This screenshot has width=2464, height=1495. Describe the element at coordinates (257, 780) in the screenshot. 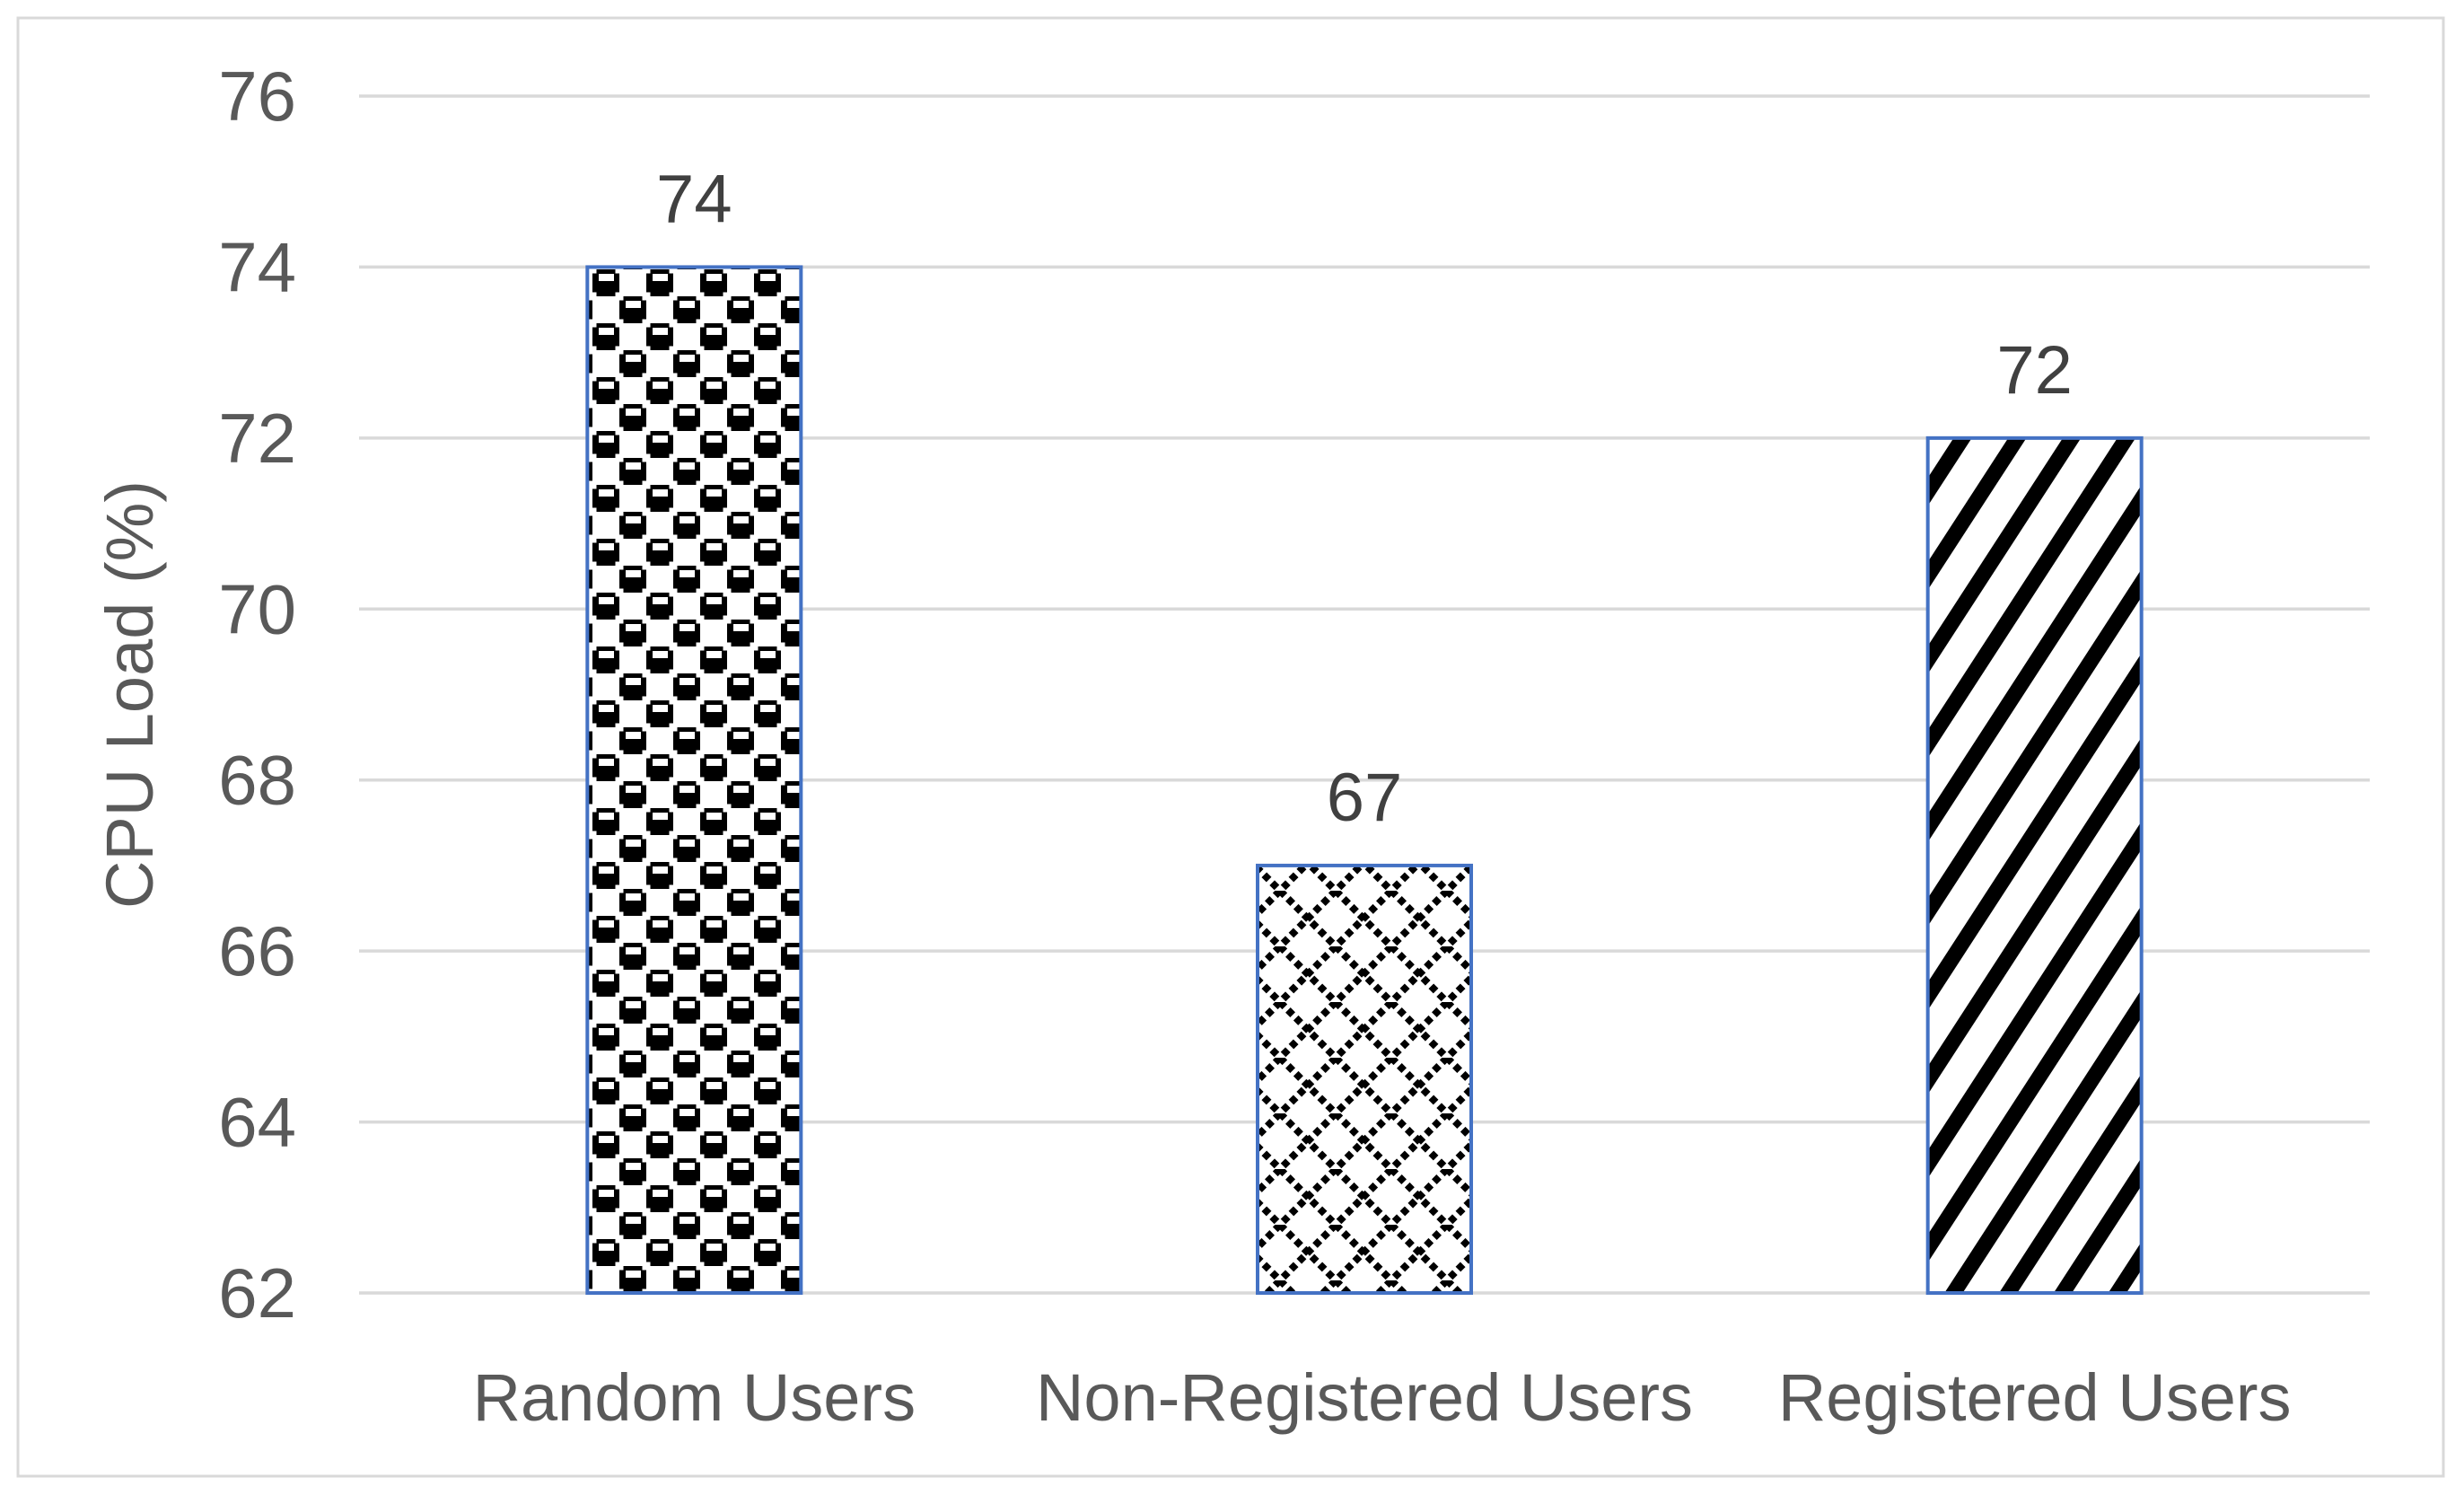

I see `y-tick-label: 68` at that location.